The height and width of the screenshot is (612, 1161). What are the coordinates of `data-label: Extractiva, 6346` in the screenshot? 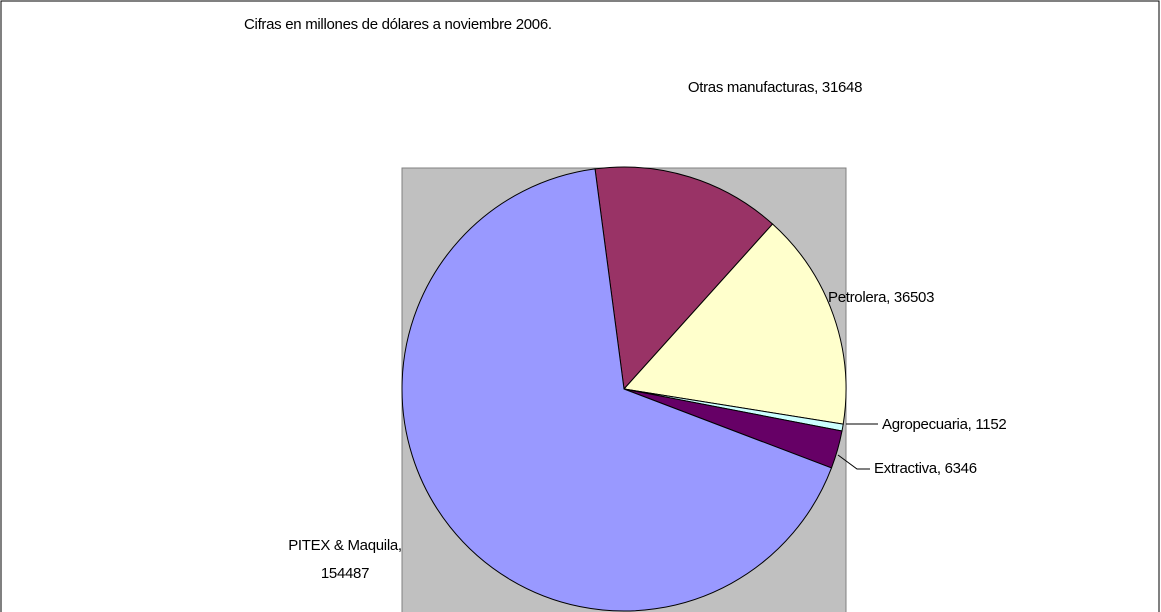 It's located at (925, 468).